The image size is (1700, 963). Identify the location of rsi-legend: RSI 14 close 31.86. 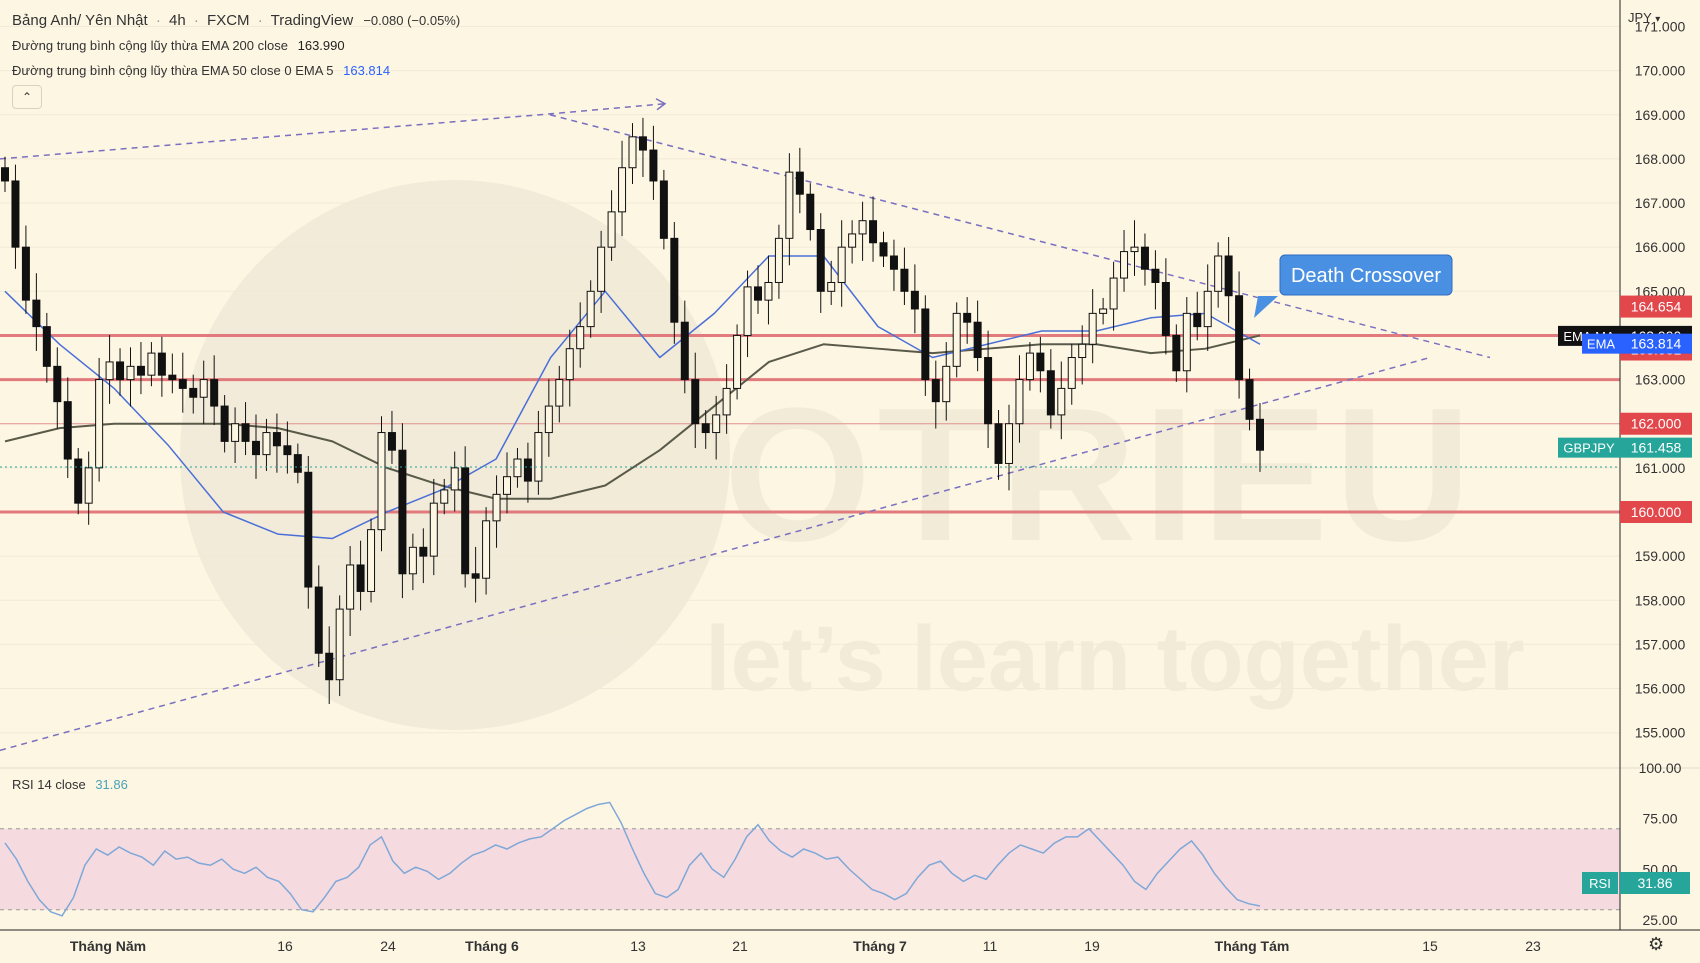
(70, 784).